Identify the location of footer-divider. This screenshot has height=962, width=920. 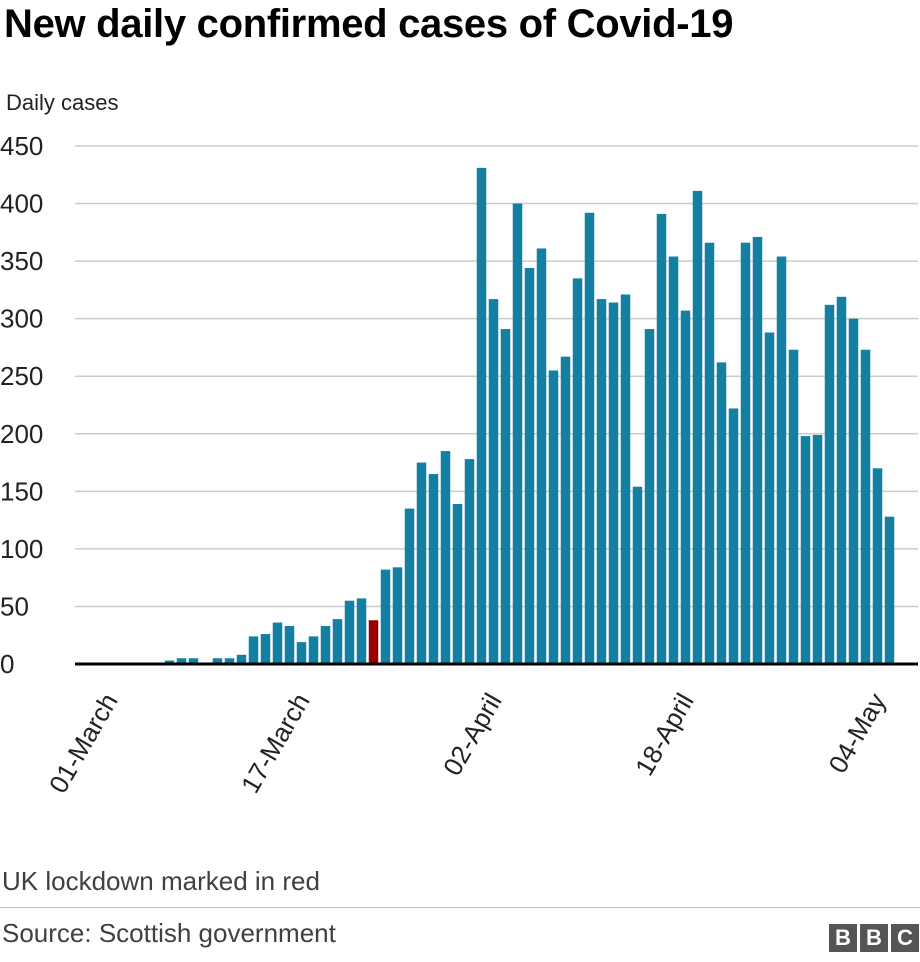
(460, 907).